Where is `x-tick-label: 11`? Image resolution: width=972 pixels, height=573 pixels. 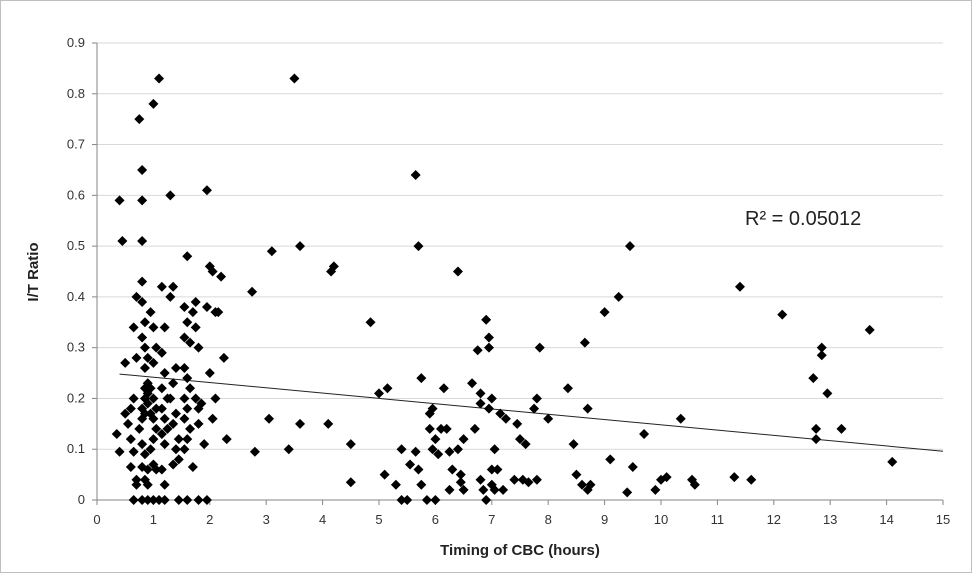 x-tick-label: 11 is located at coordinates (718, 519).